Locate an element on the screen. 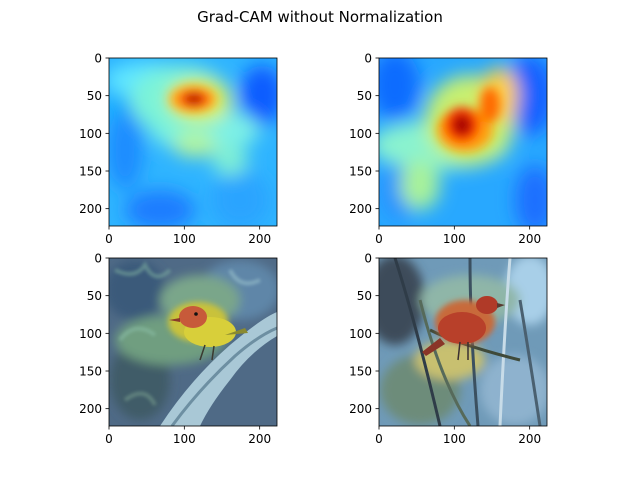  ticks-3: 0 100 200 0 50 100 150 200 is located at coordinates (175, 349).